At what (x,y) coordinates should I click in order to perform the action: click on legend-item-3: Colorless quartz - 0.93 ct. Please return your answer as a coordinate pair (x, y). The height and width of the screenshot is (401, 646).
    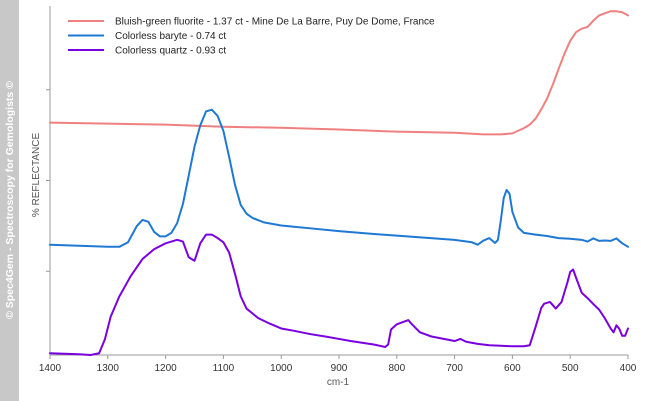
    Looking at the image, I should click on (147, 51).